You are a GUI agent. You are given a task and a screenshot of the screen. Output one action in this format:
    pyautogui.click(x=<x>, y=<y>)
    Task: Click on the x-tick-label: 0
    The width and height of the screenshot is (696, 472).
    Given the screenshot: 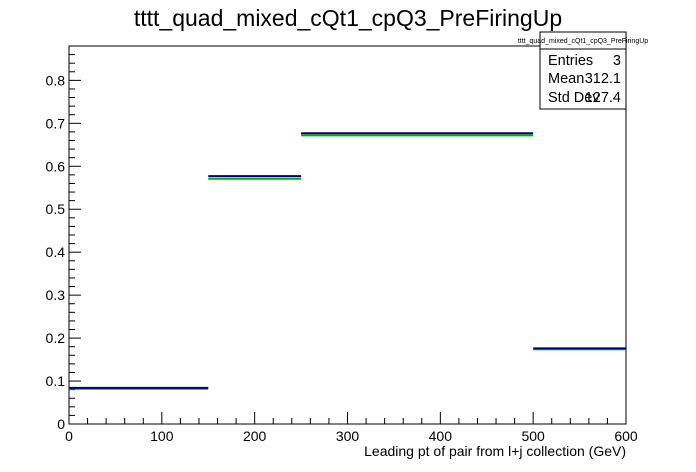 What is the action you would take?
    pyautogui.click(x=69, y=436)
    